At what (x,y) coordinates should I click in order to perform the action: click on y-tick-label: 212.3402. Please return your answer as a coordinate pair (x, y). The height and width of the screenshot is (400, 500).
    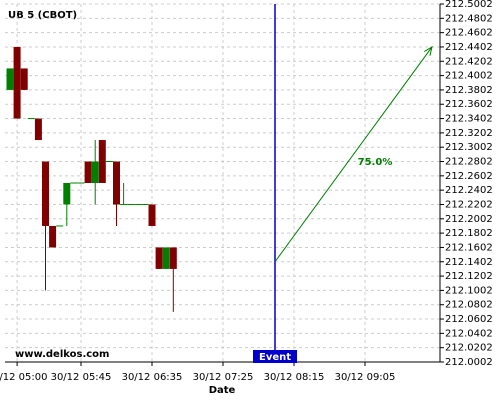
    Looking at the image, I should click on (469, 119).